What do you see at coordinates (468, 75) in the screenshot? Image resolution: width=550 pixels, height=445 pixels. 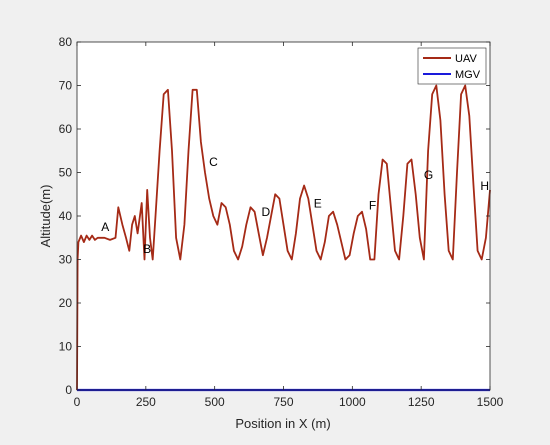 I see `legend-mgv-label: MGV` at bounding box center [468, 75].